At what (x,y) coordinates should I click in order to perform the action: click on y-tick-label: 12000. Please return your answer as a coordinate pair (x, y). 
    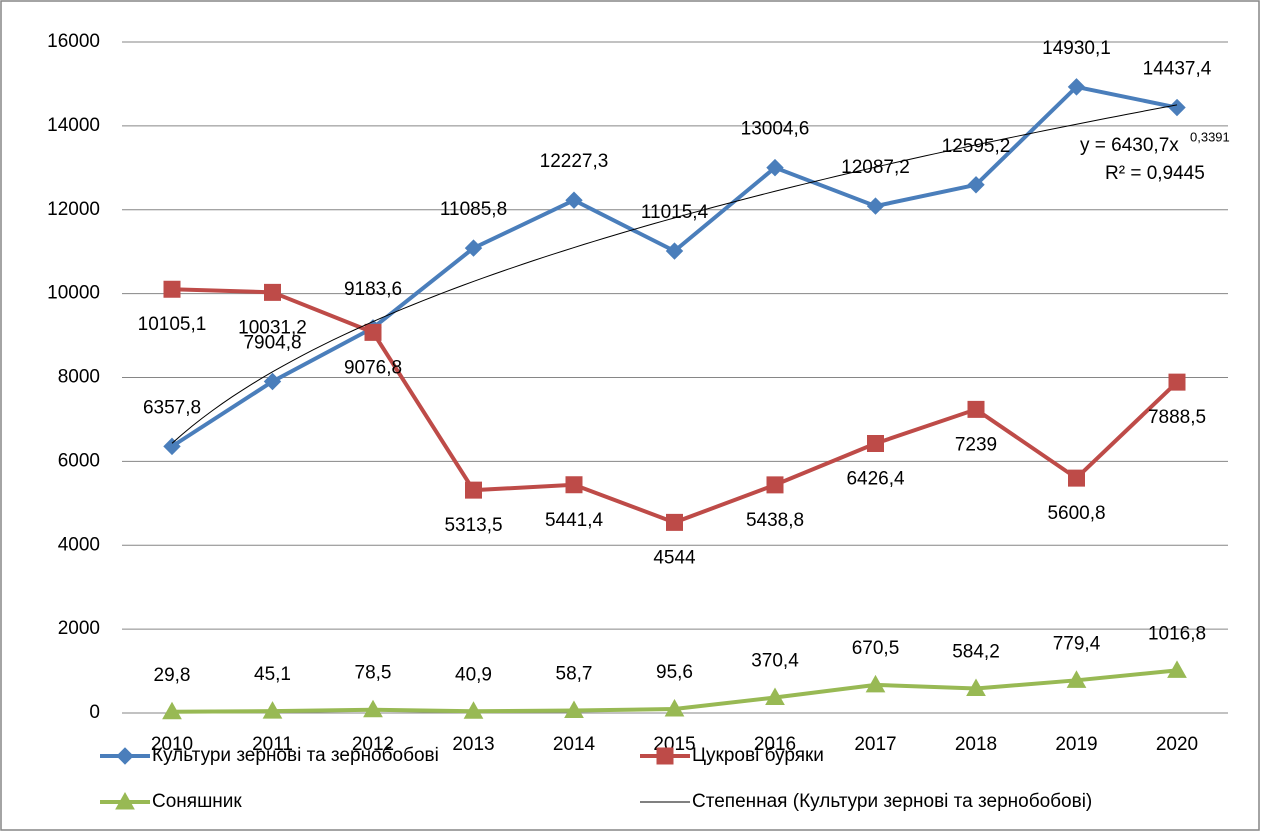
    Looking at the image, I should click on (73, 209).